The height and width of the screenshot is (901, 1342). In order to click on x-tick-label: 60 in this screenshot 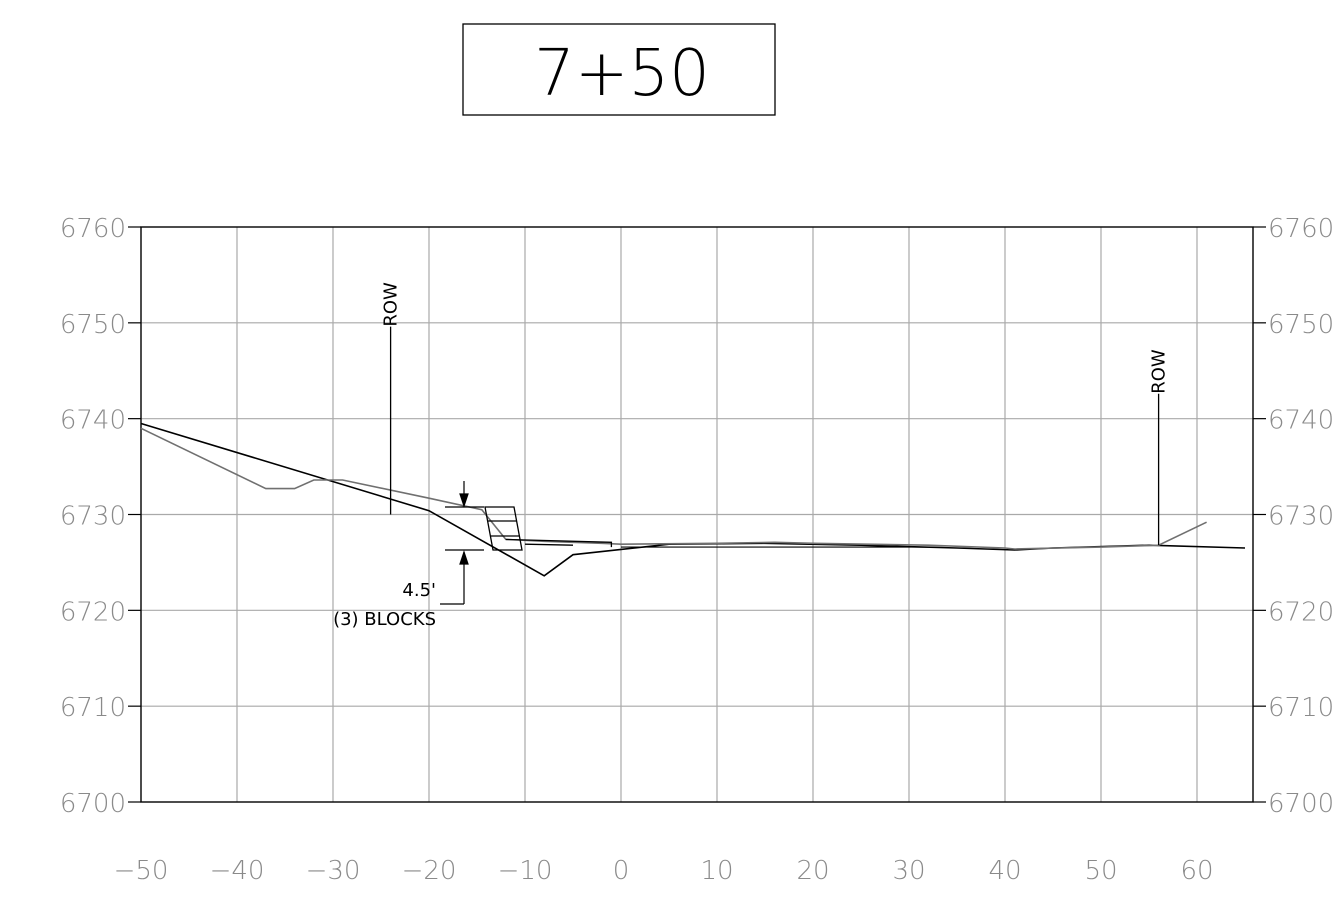, I will do `click(1196, 871)`.